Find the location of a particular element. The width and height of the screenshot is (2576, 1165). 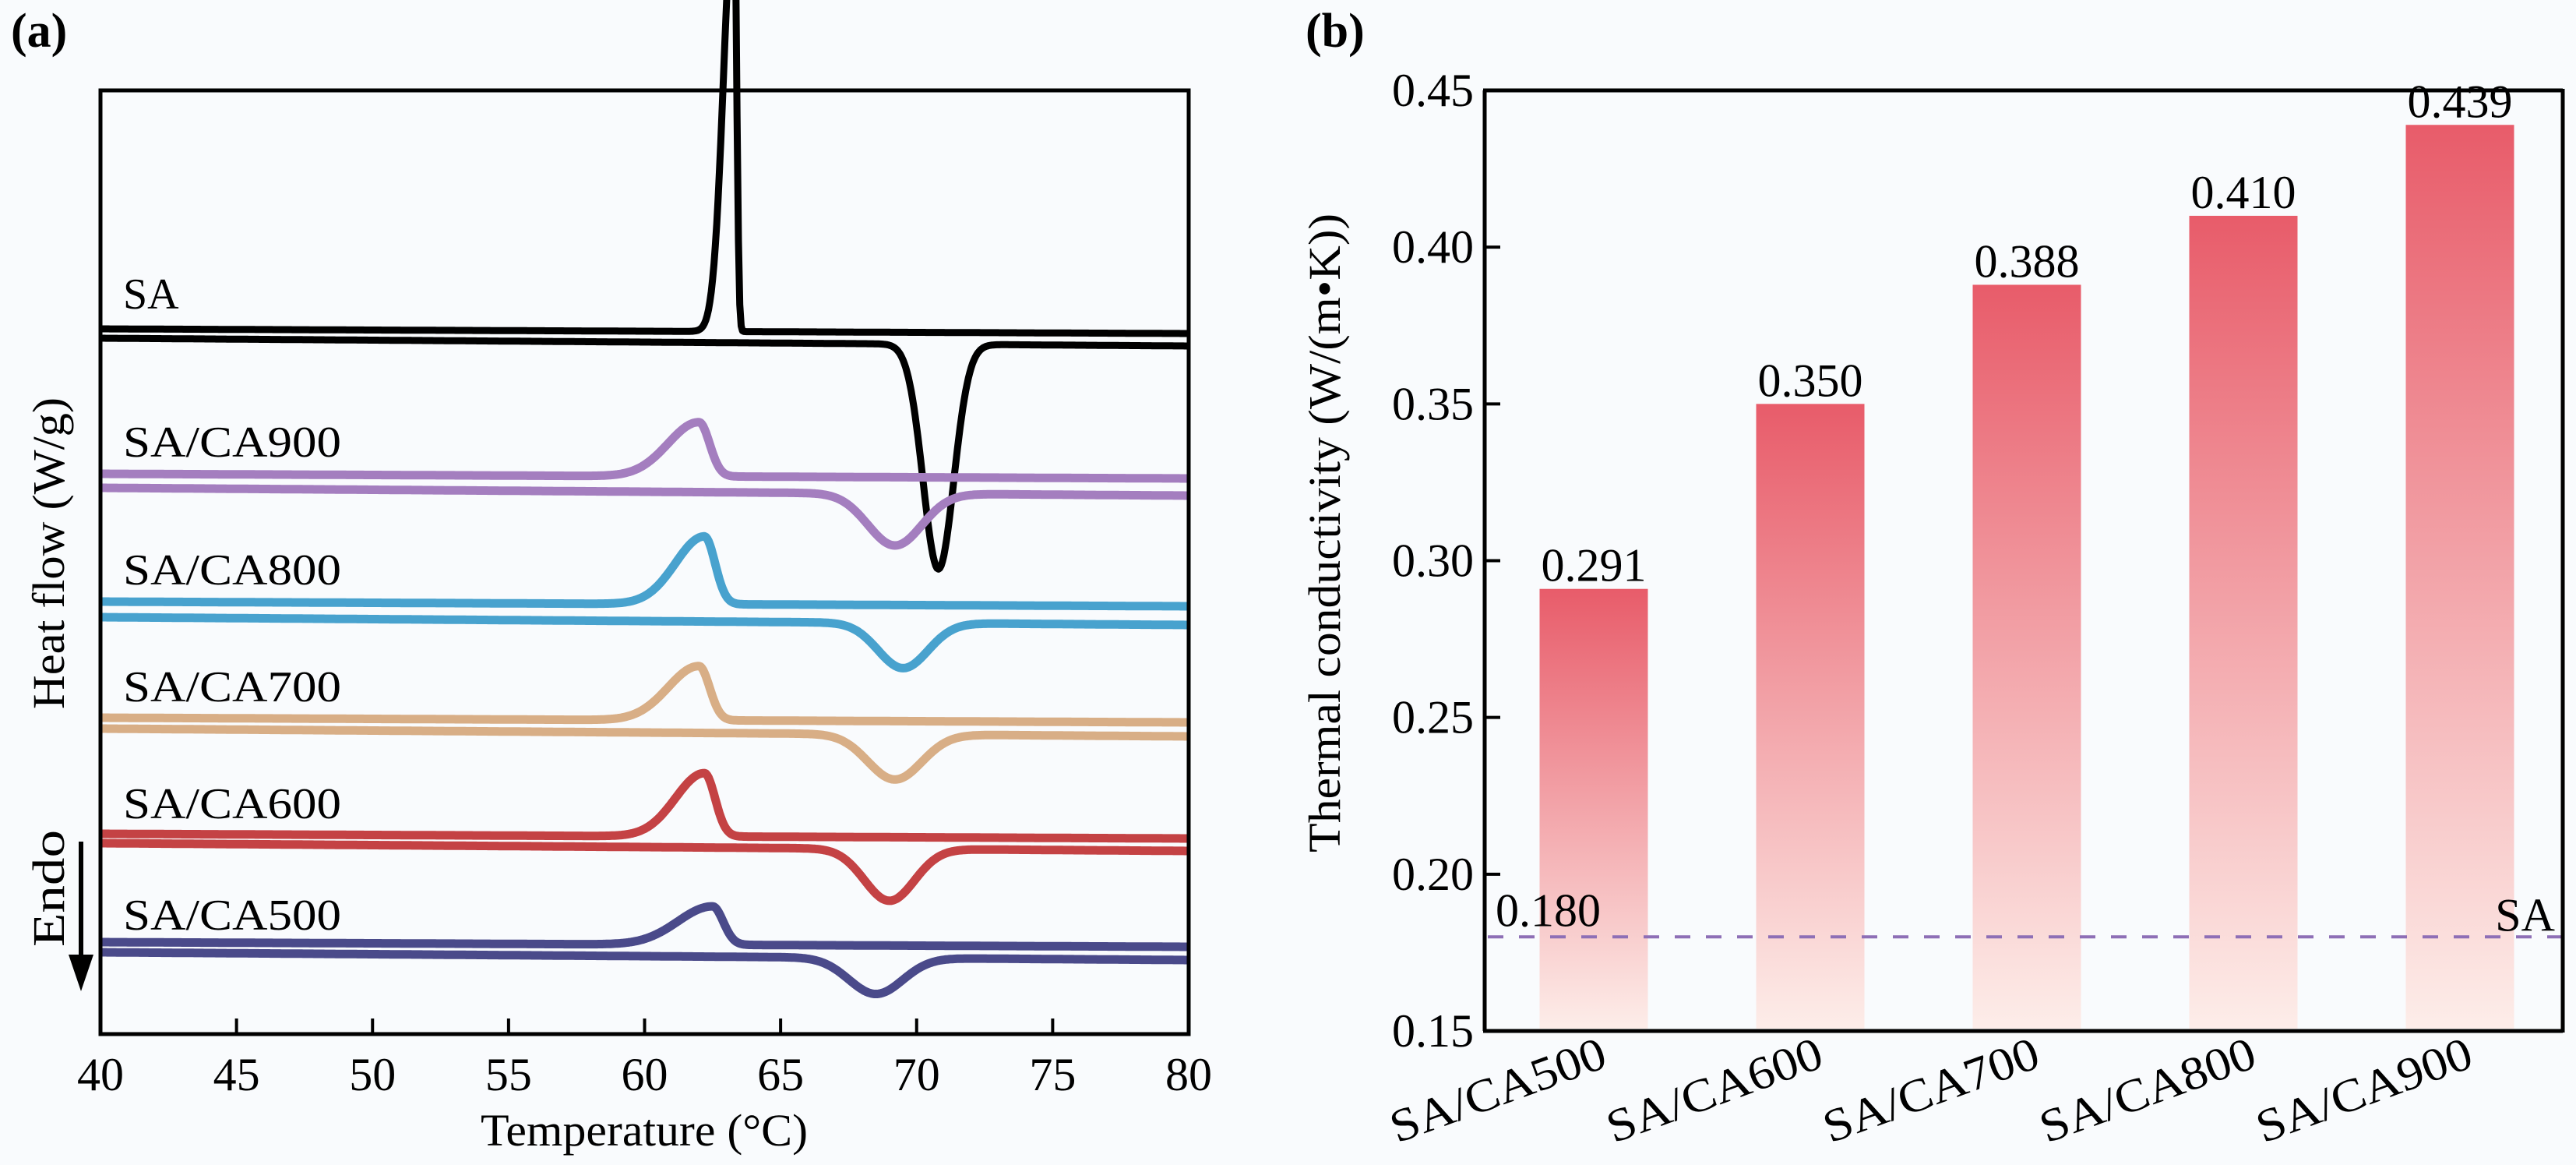

curve-heating-sa-ca600 is located at coordinates (644, 872).